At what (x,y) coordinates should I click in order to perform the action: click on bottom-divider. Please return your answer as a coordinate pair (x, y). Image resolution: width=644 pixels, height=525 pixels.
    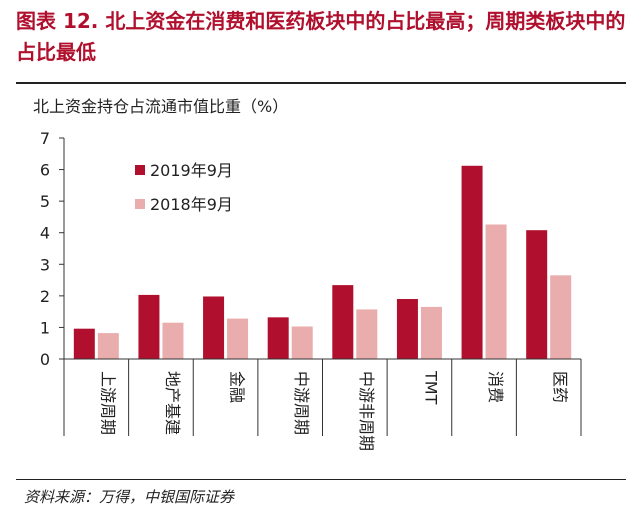
    Looking at the image, I should click on (321, 479).